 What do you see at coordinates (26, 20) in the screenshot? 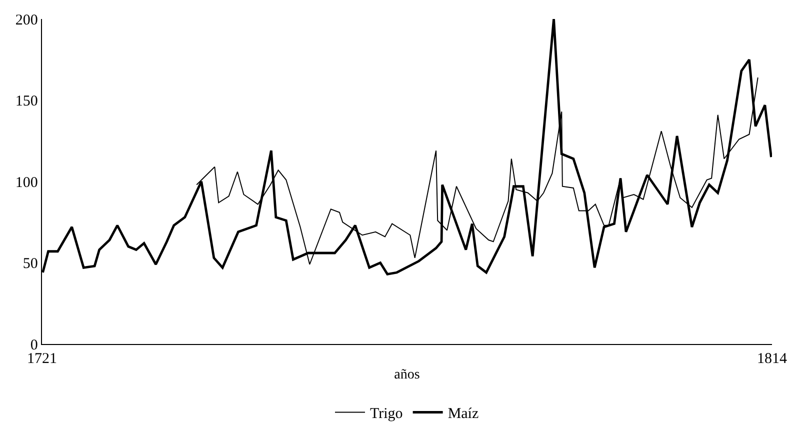
I see `y-tick-label: 200` at bounding box center [26, 20].